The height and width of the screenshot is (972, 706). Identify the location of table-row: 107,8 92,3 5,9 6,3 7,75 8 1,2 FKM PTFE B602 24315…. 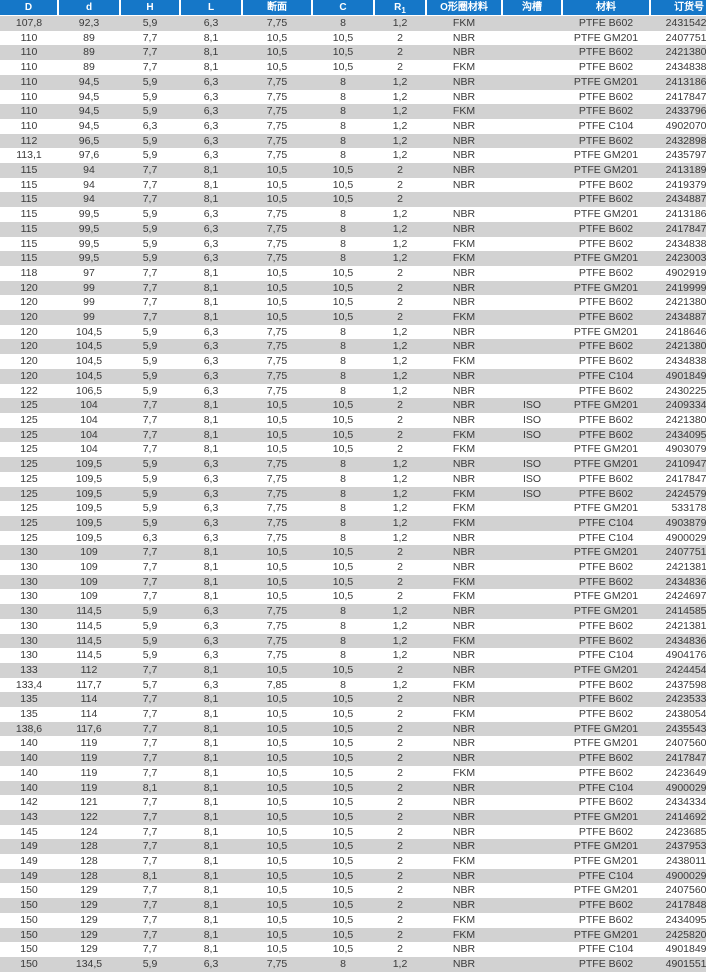
(353, 23).